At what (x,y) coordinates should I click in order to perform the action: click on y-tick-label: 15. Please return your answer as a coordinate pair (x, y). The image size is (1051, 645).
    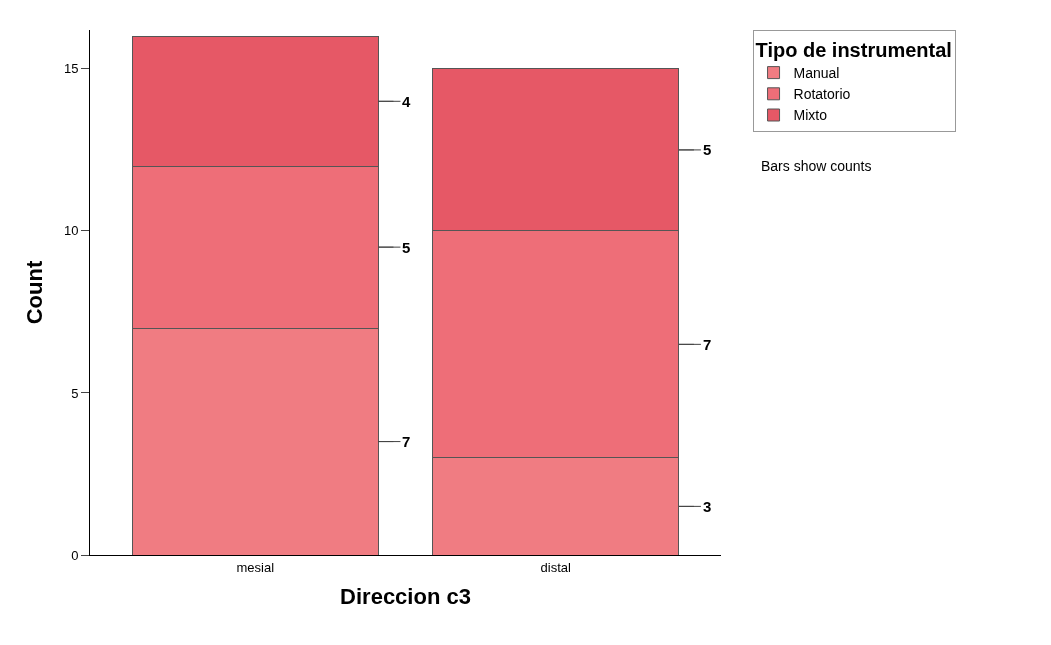
    Looking at the image, I should click on (71, 69).